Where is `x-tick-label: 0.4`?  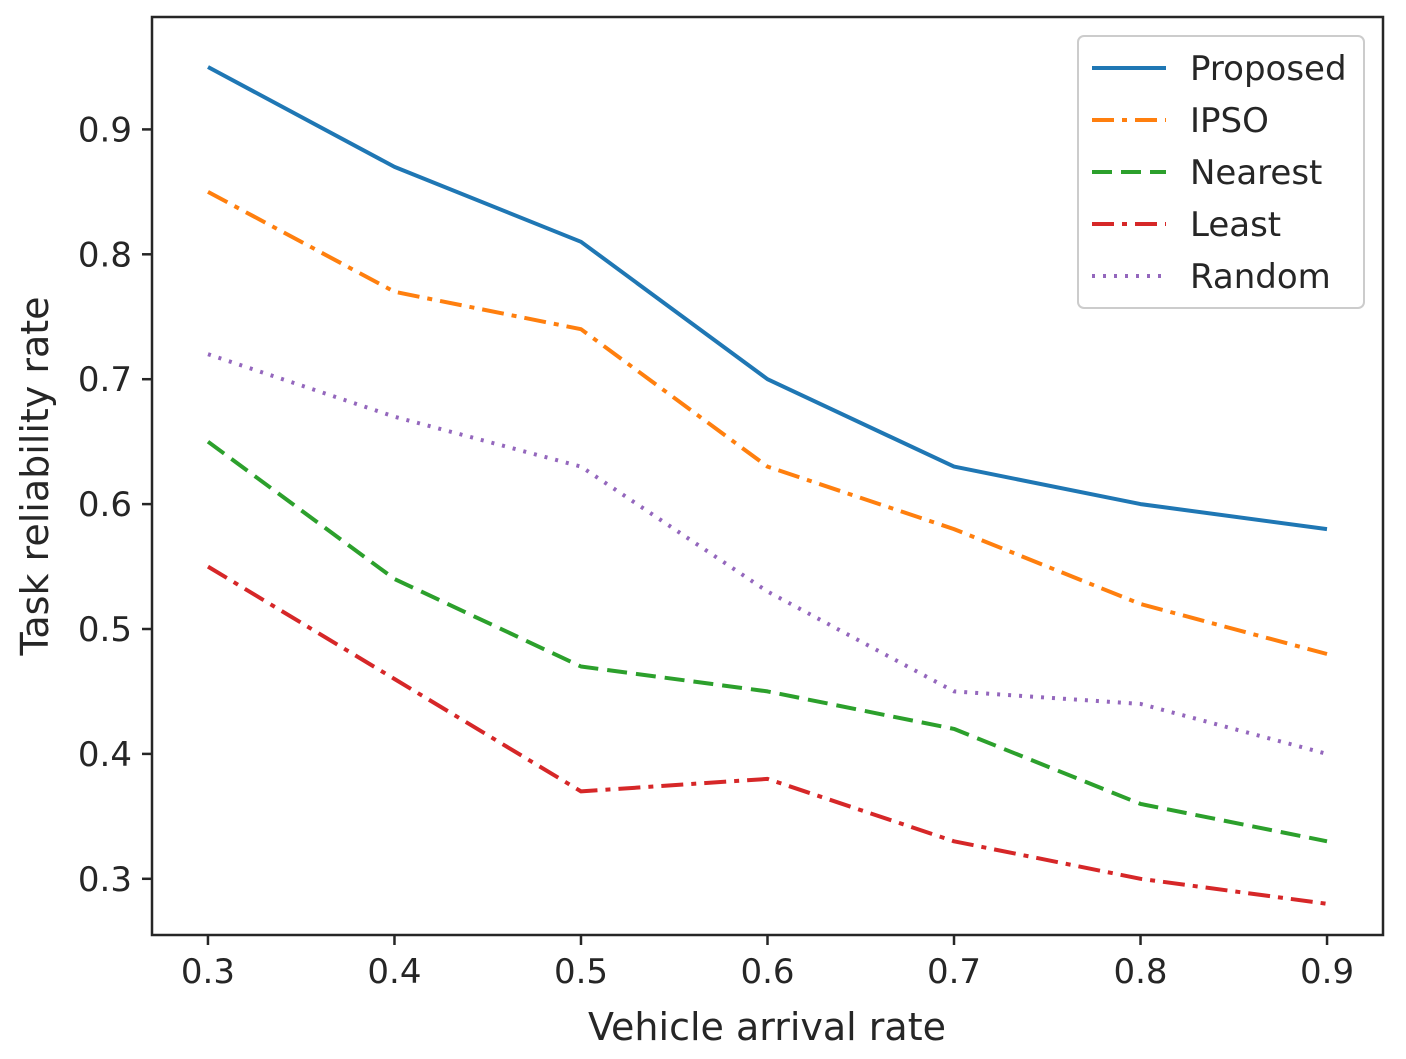 x-tick-label: 0.4 is located at coordinates (394, 972).